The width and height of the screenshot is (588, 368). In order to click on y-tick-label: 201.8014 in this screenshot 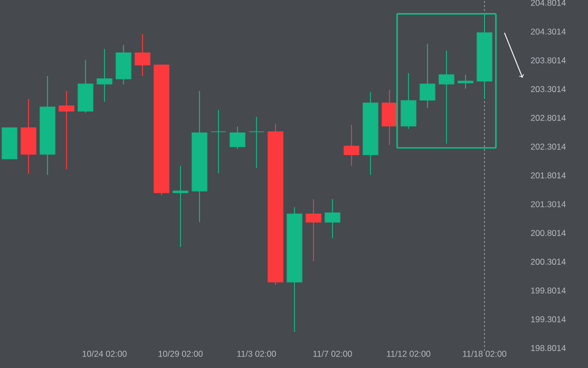, I will do `click(548, 175)`.